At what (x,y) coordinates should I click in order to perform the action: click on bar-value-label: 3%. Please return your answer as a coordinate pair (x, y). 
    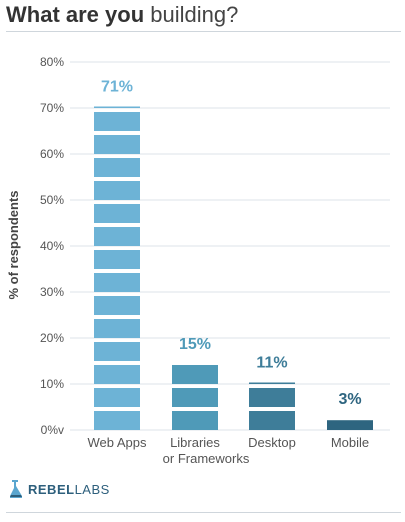
    Looking at the image, I should click on (349, 399).